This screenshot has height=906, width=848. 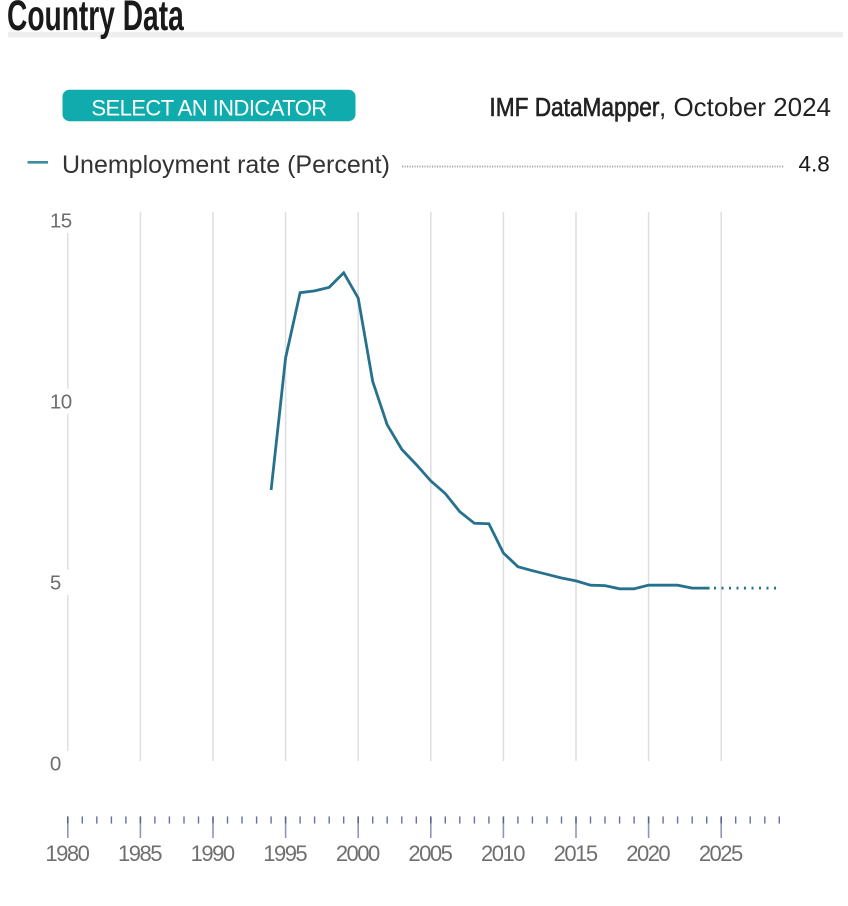 I want to click on svg-text: IMF DataMapper, so click(x=574, y=108).